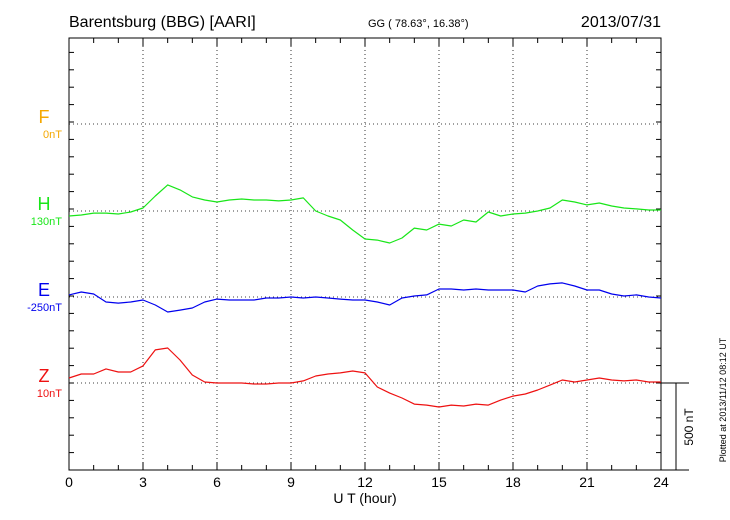 The width and height of the screenshot is (730, 520). I want to click on x-tick-label: 6, so click(217, 482).